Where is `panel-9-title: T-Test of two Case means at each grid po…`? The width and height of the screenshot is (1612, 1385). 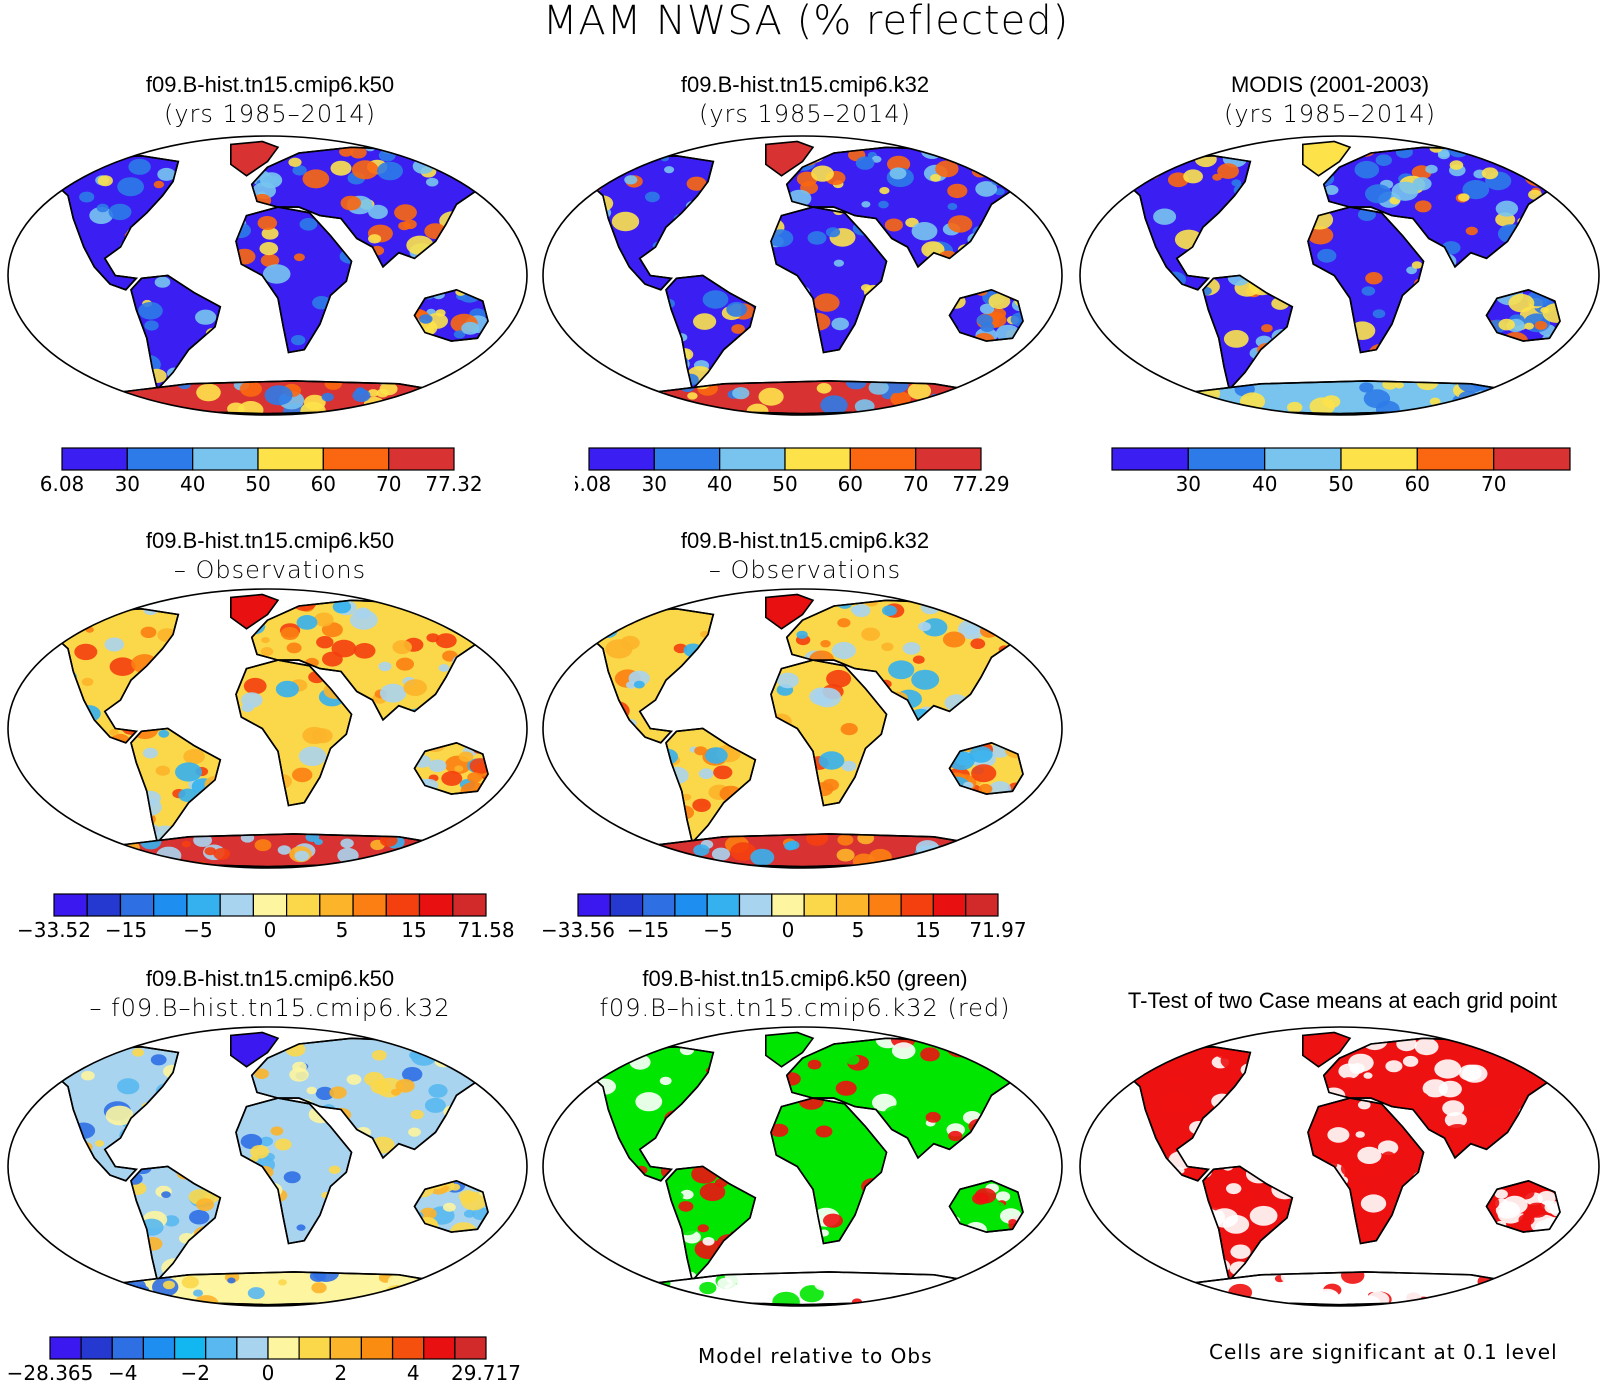
panel-9-title: T-Test of two Case means at each grid po… is located at coordinates (1342, 1000).